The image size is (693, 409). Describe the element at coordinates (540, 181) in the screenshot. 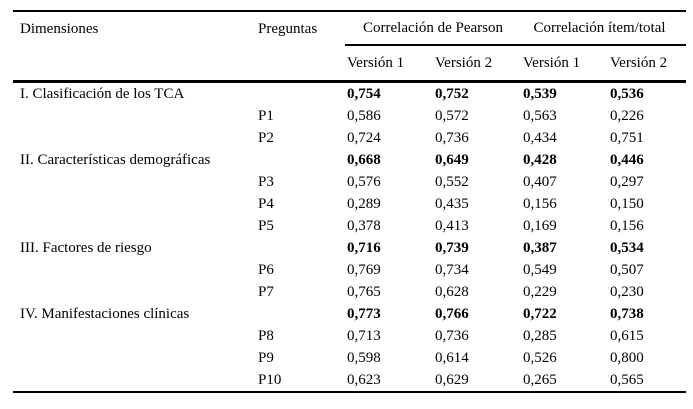

I see `value-itemtotal-v1: 0,407` at that location.